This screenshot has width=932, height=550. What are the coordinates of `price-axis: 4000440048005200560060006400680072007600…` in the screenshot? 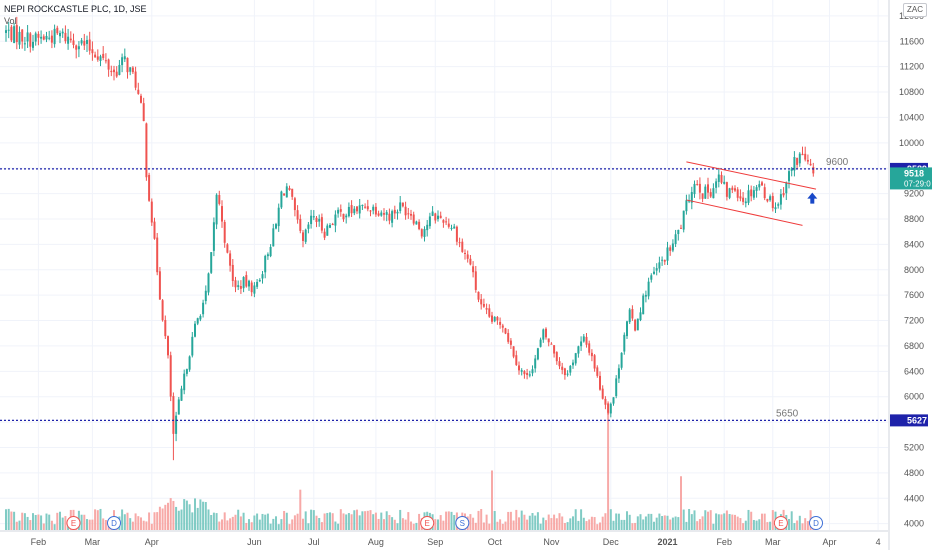 It's located at (910, 275).